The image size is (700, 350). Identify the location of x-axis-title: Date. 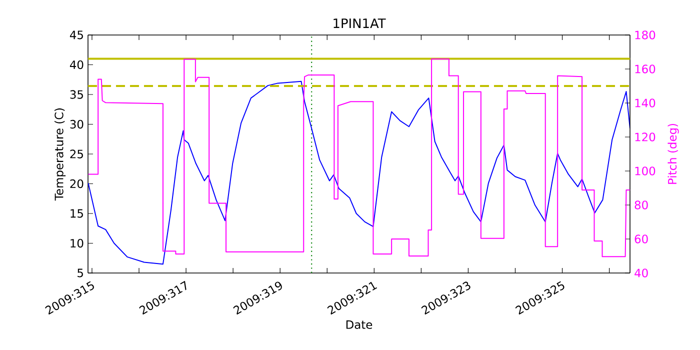
(359, 324).